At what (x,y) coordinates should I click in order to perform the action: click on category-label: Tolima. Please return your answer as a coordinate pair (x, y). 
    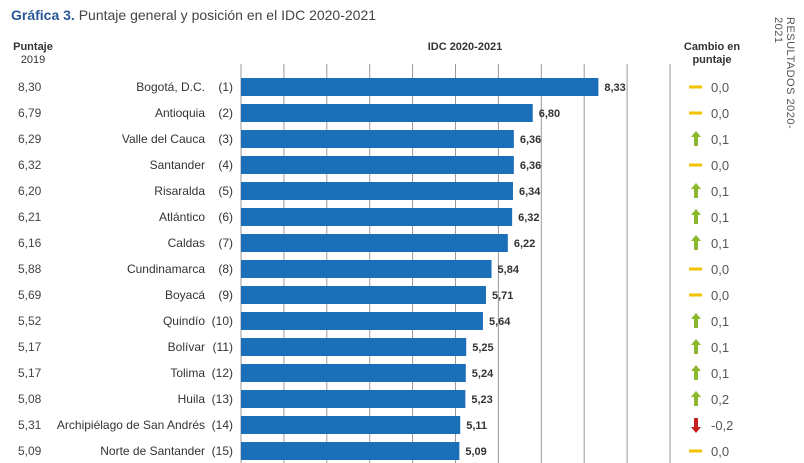
    Looking at the image, I should click on (187, 373).